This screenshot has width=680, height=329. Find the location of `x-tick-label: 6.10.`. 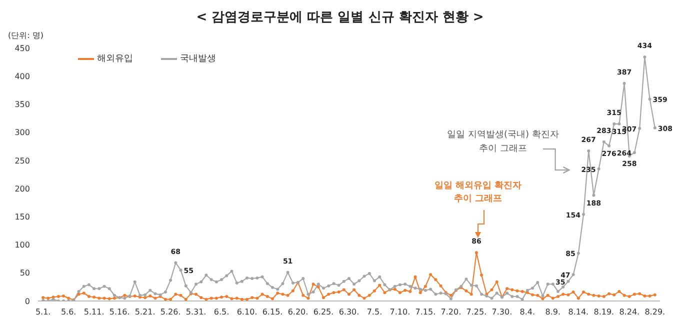

x-tick-label: 6.10. is located at coordinates (247, 312).